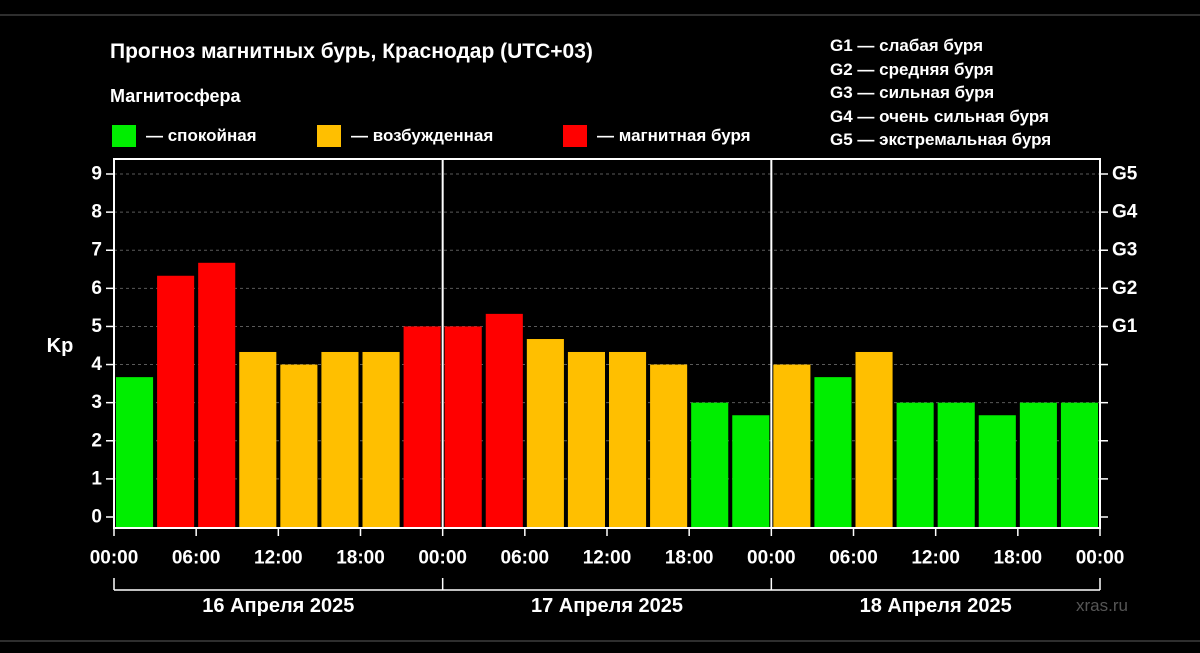 This screenshot has width=1200, height=653. Describe the element at coordinates (96, 326) in the screenshot. I see `y-tick-label: 5` at that location.